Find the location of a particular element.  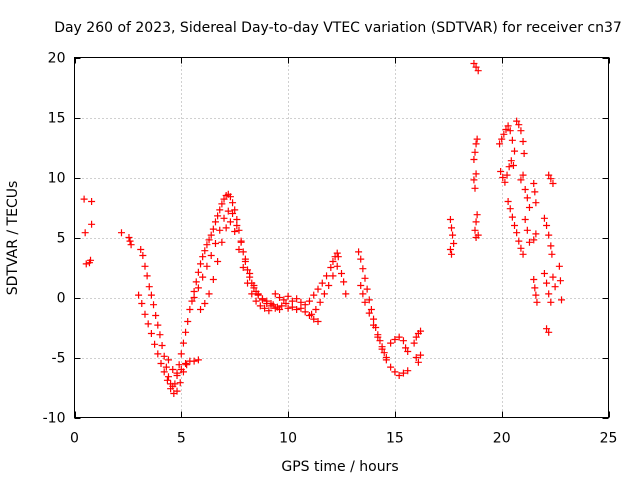

y-axis-label: SDTVAR / TECUs is located at coordinates (13, 238).